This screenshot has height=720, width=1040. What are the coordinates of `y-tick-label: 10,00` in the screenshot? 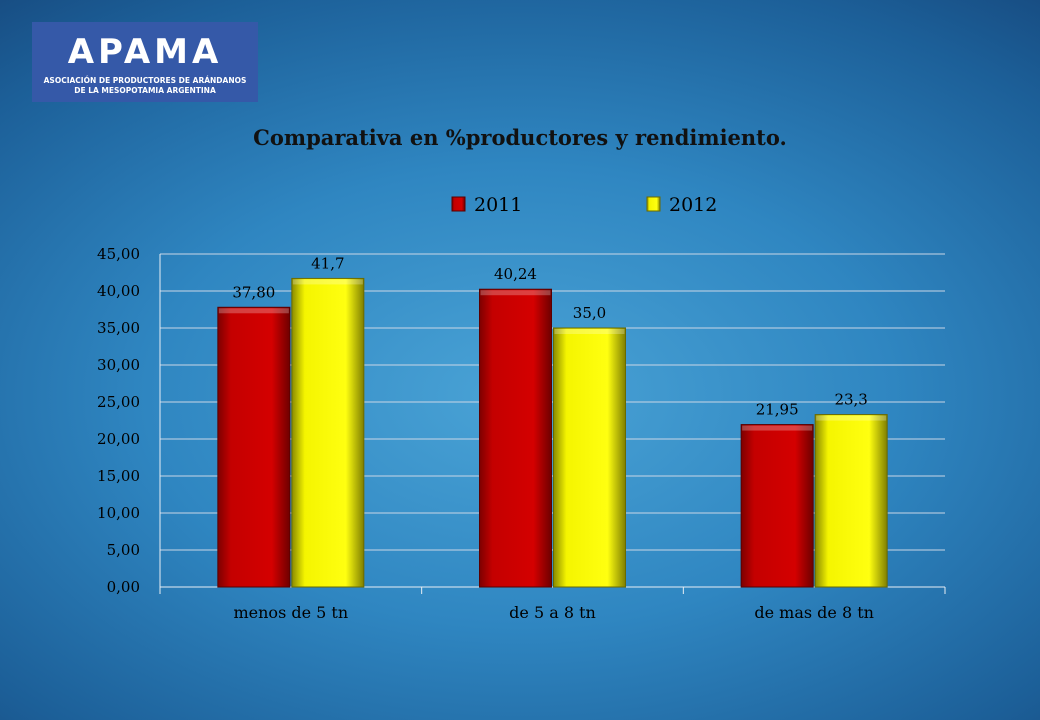 It's located at (118, 513).